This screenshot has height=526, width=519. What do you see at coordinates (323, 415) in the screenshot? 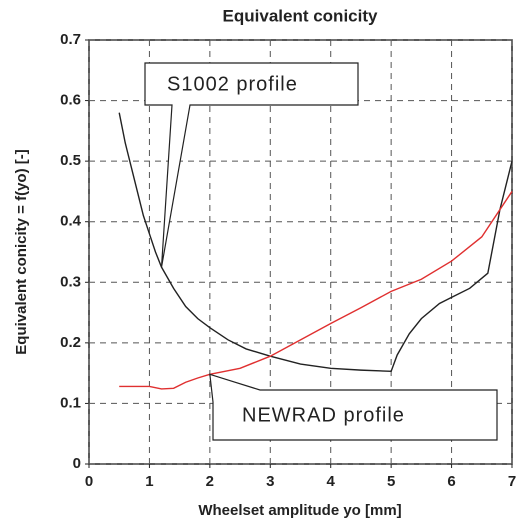
I see `callout-text: NEWRAD profile` at bounding box center [323, 415].